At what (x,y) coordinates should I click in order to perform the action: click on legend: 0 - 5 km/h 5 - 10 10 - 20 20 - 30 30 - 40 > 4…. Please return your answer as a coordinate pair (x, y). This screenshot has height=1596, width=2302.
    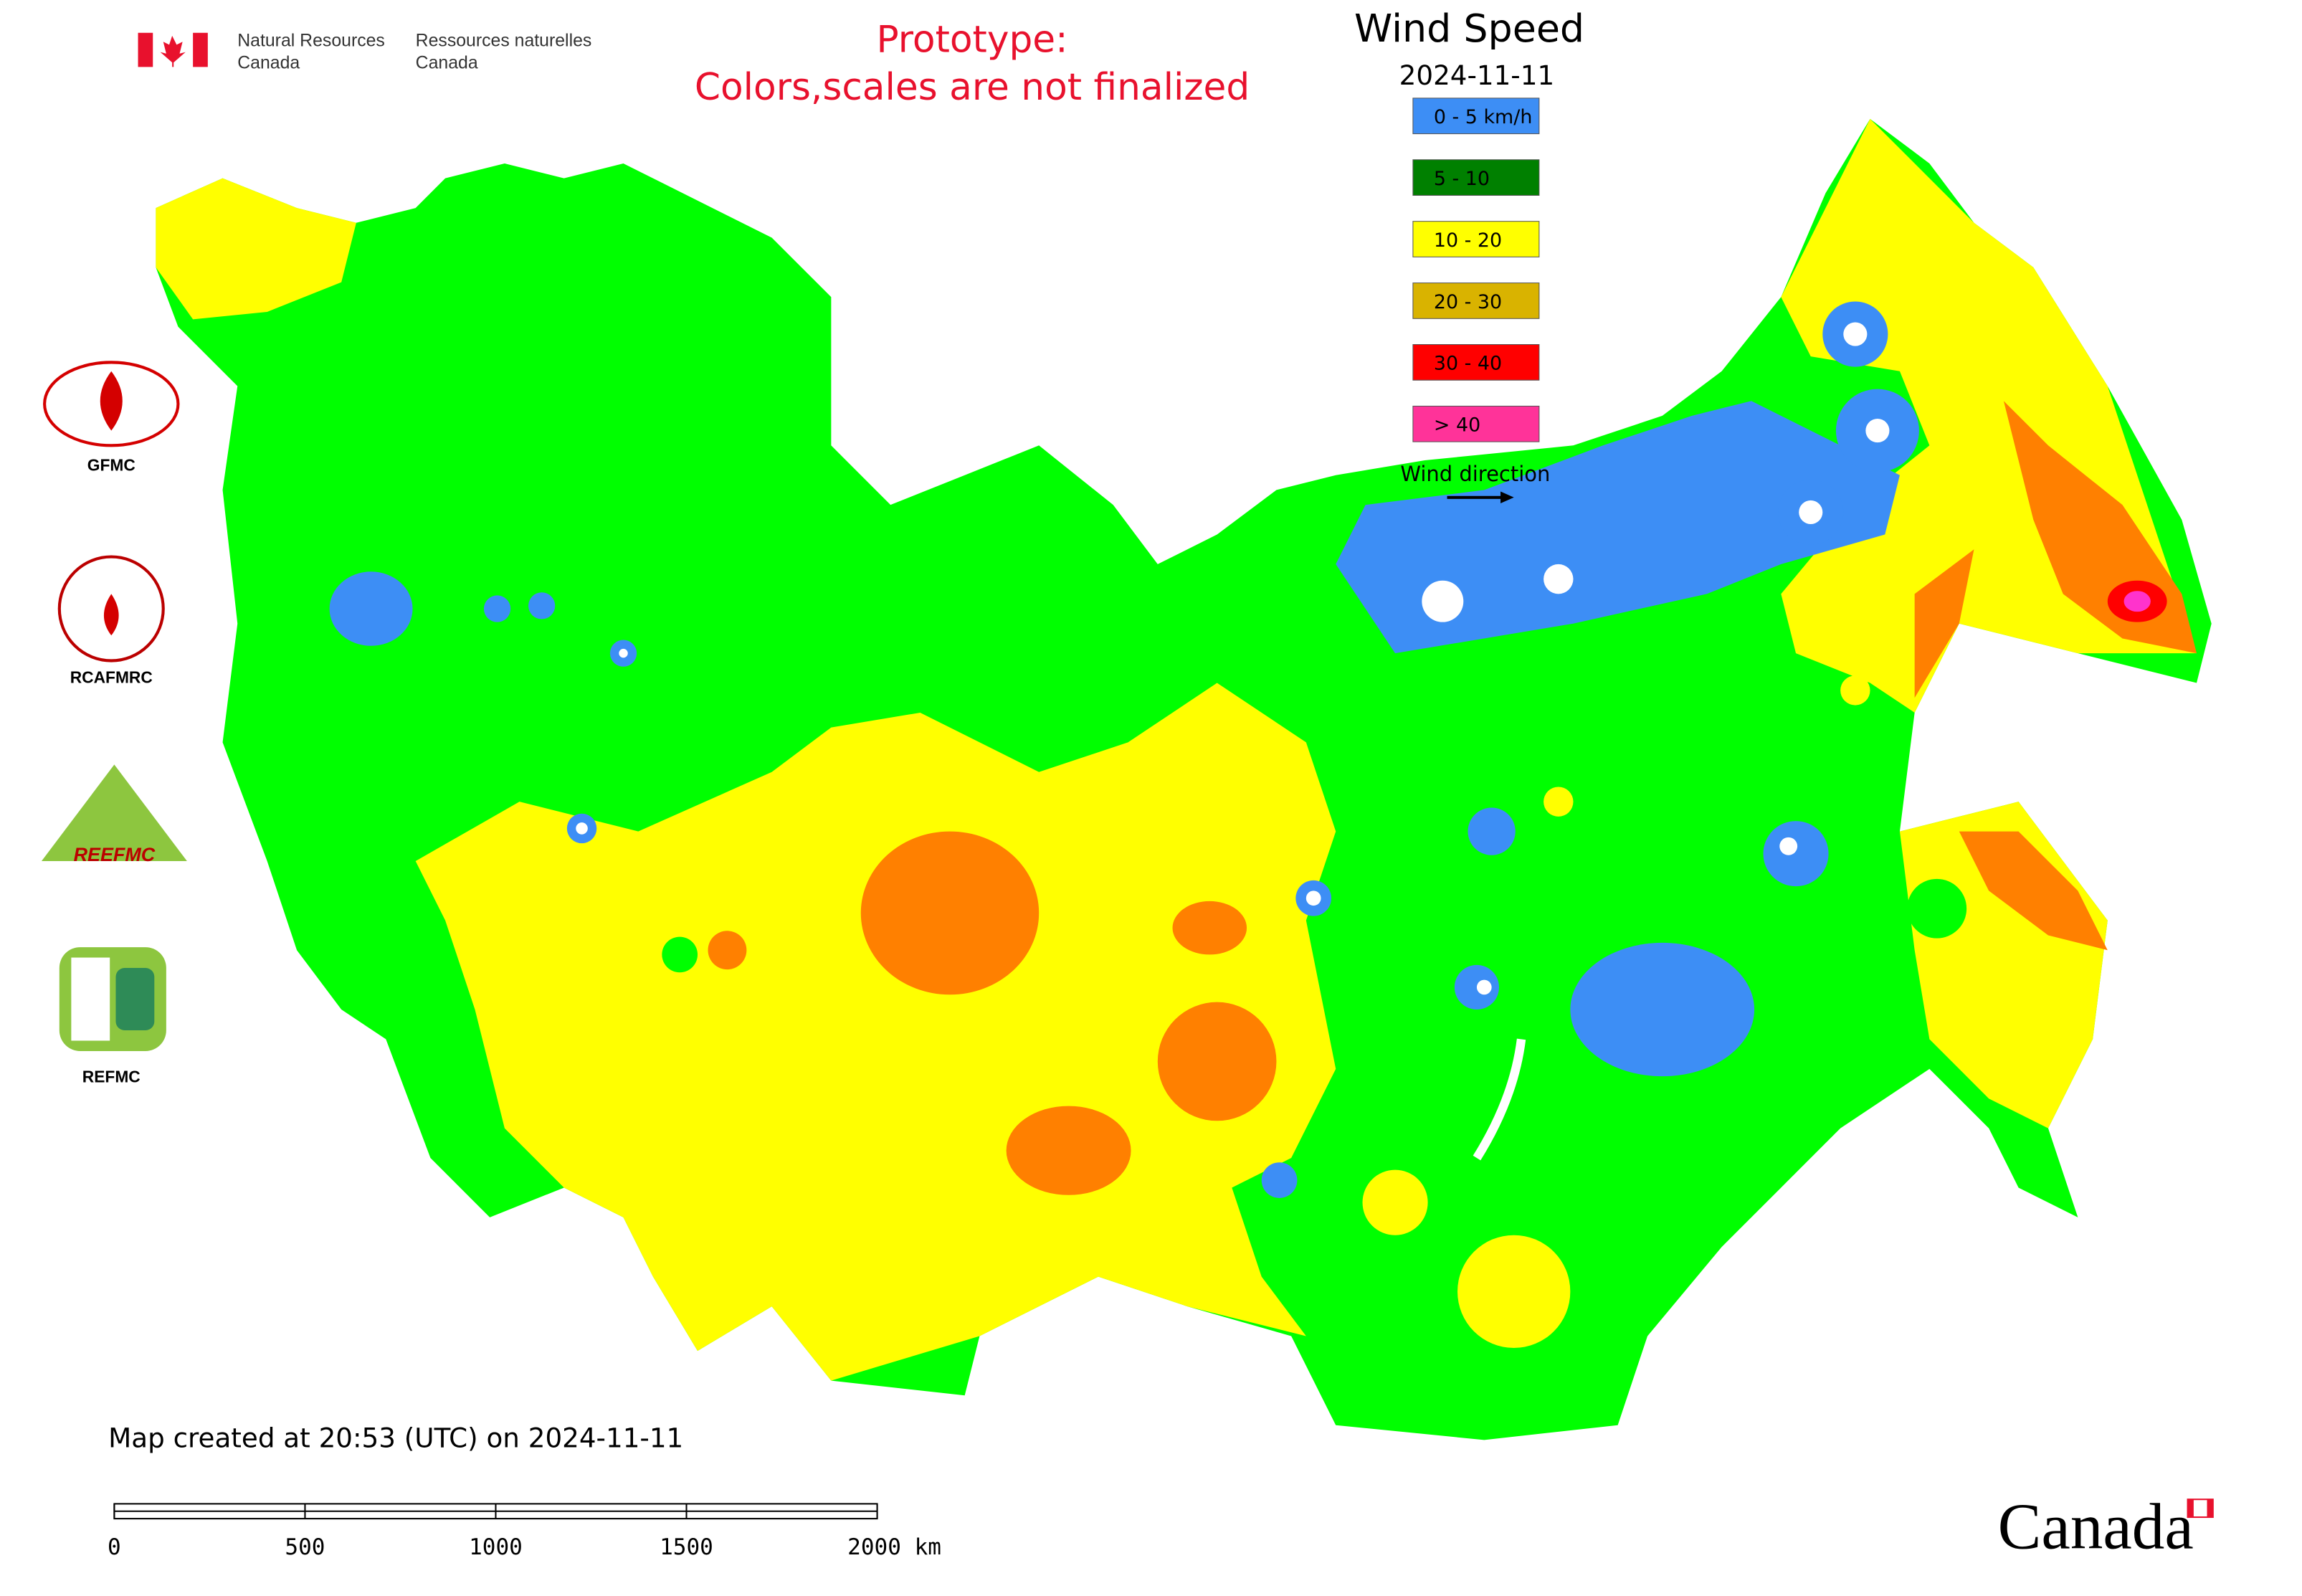
    Looking at the image, I should click on (1476, 270).